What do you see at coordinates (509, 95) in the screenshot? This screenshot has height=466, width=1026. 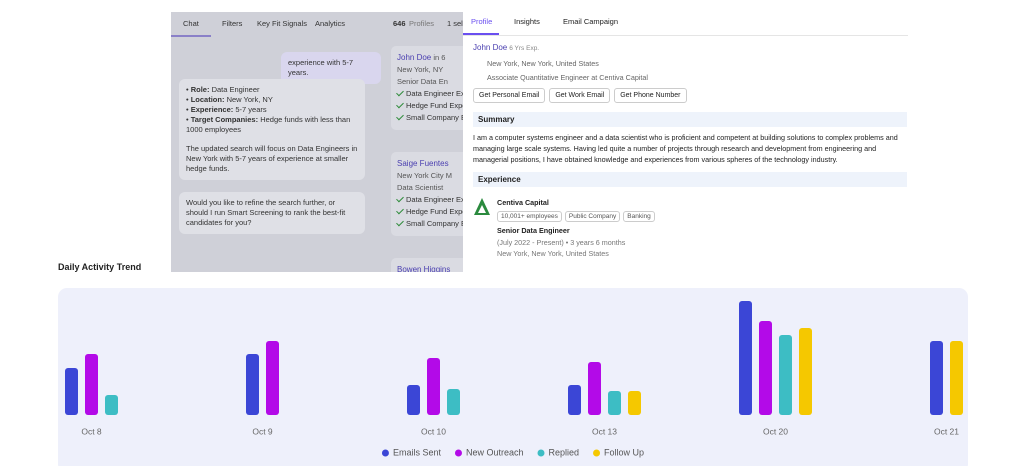 I see `button: Get Personal Email` at bounding box center [509, 95].